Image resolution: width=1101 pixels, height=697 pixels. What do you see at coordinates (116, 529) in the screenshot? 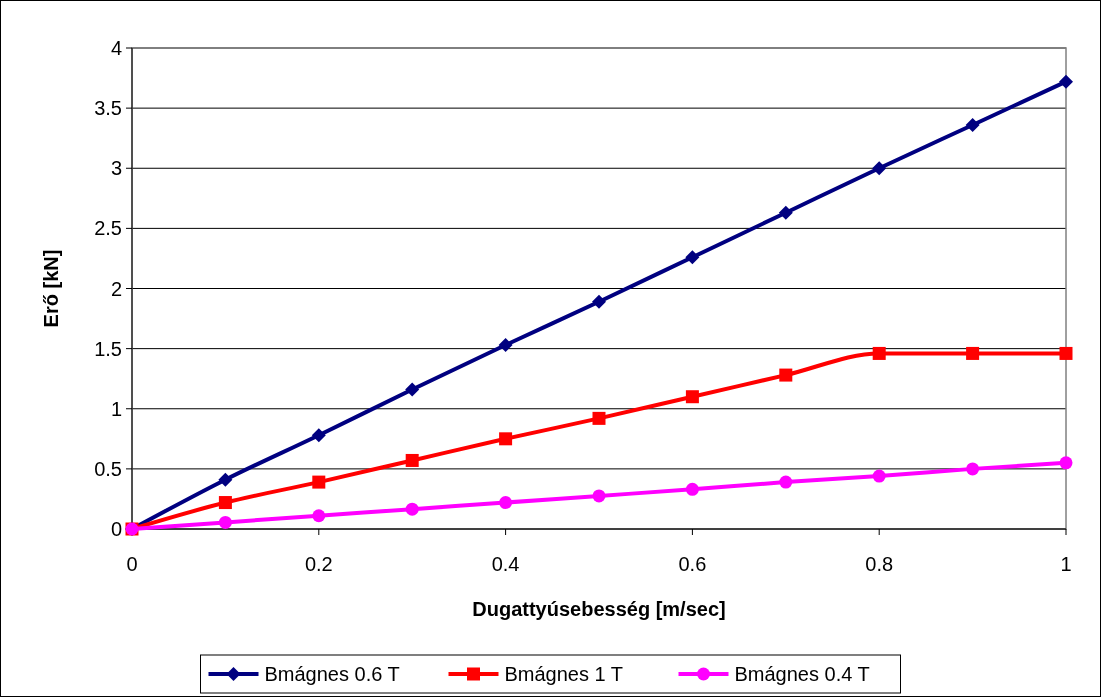
I see `y-tick-label: 0` at bounding box center [116, 529].